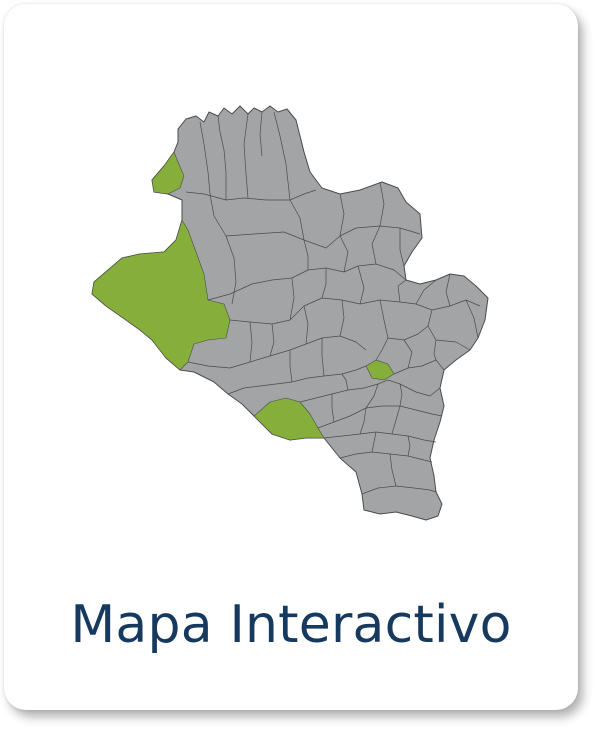 The height and width of the screenshot is (735, 609). What do you see at coordinates (168, 173) in the screenshot?
I see `region-highlight-north` at bounding box center [168, 173].